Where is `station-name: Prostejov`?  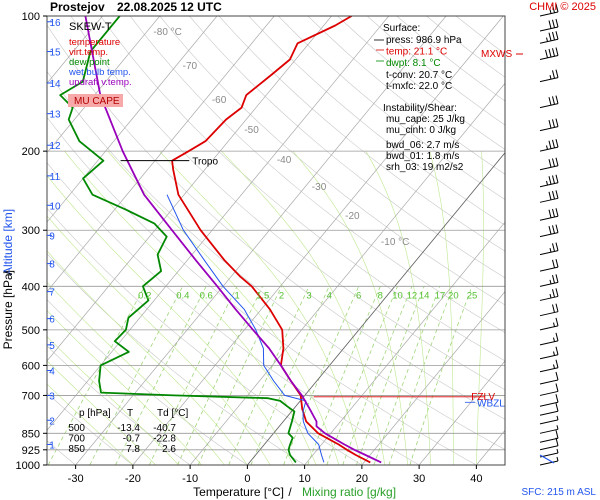
station-name: Prostejov is located at coordinates (77, 7).